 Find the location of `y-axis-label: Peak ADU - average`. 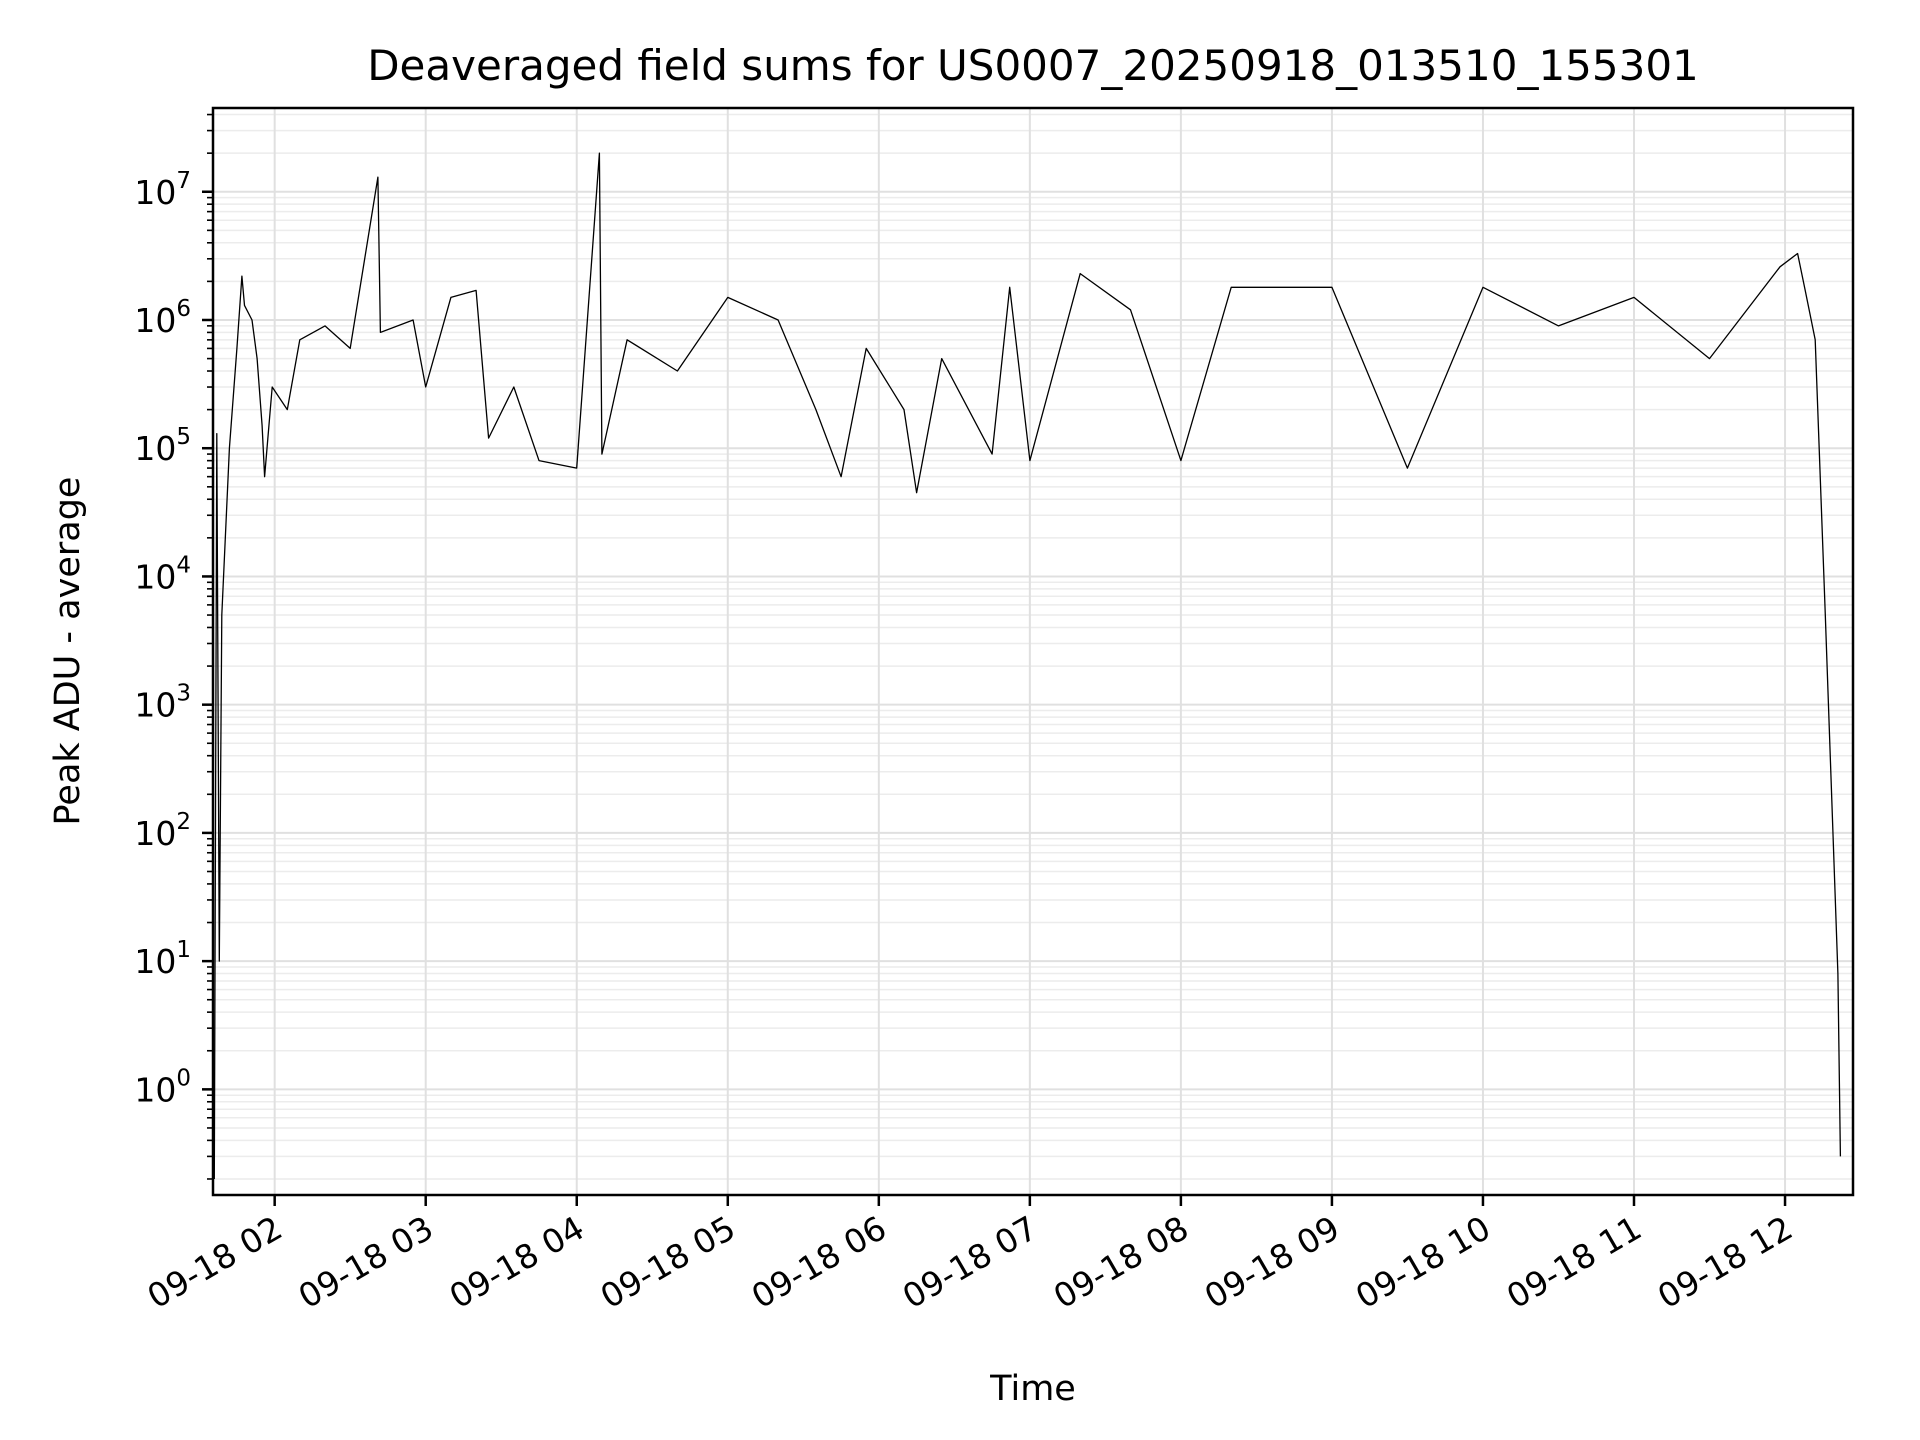

y-axis-label: Peak ADU - average is located at coordinates (68, 651).